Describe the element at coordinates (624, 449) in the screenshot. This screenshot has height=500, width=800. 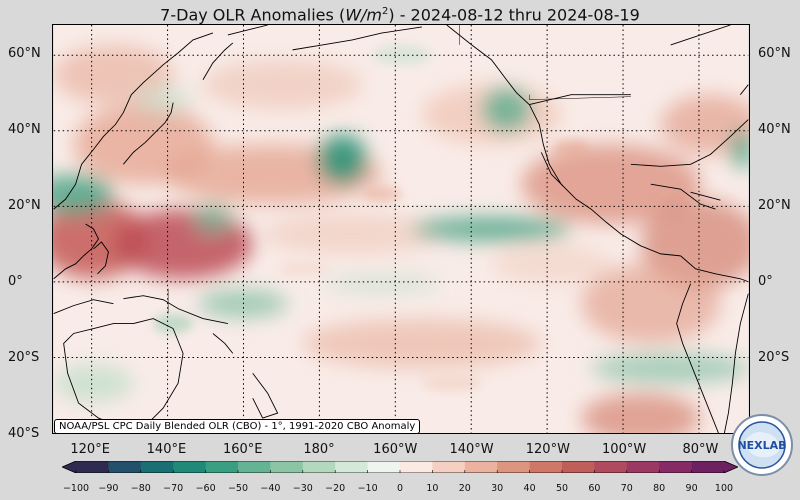
I see `lon-label: 100°W` at that location.